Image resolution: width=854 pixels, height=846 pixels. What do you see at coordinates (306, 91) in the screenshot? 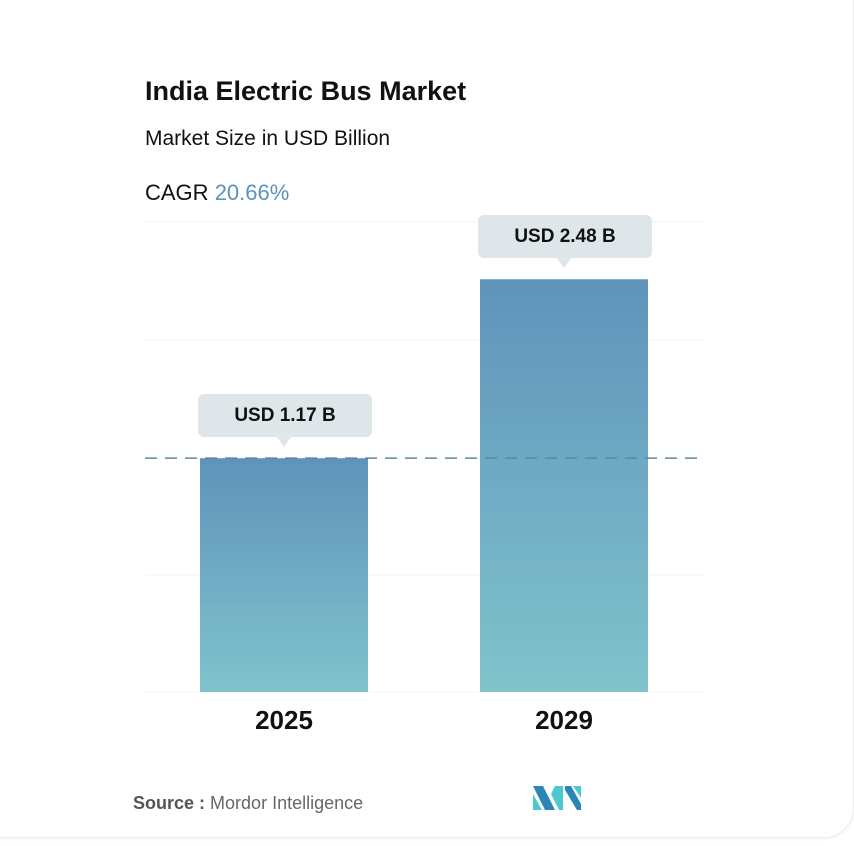
I see `chart-title: India Electric Bus Market` at bounding box center [306, 91].